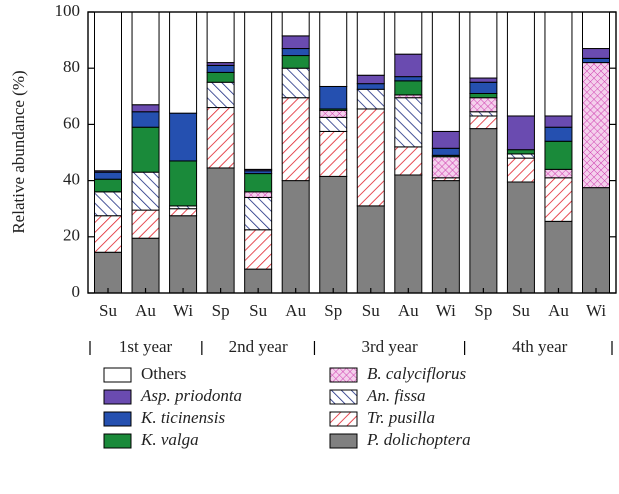 Image resolution: width=619 pixels, height=494 pixels. What do you see at coordinates (418, 439) in the screenshot?
I see `legend-label: P. dolichoptera` at bounding box center [418, 439].